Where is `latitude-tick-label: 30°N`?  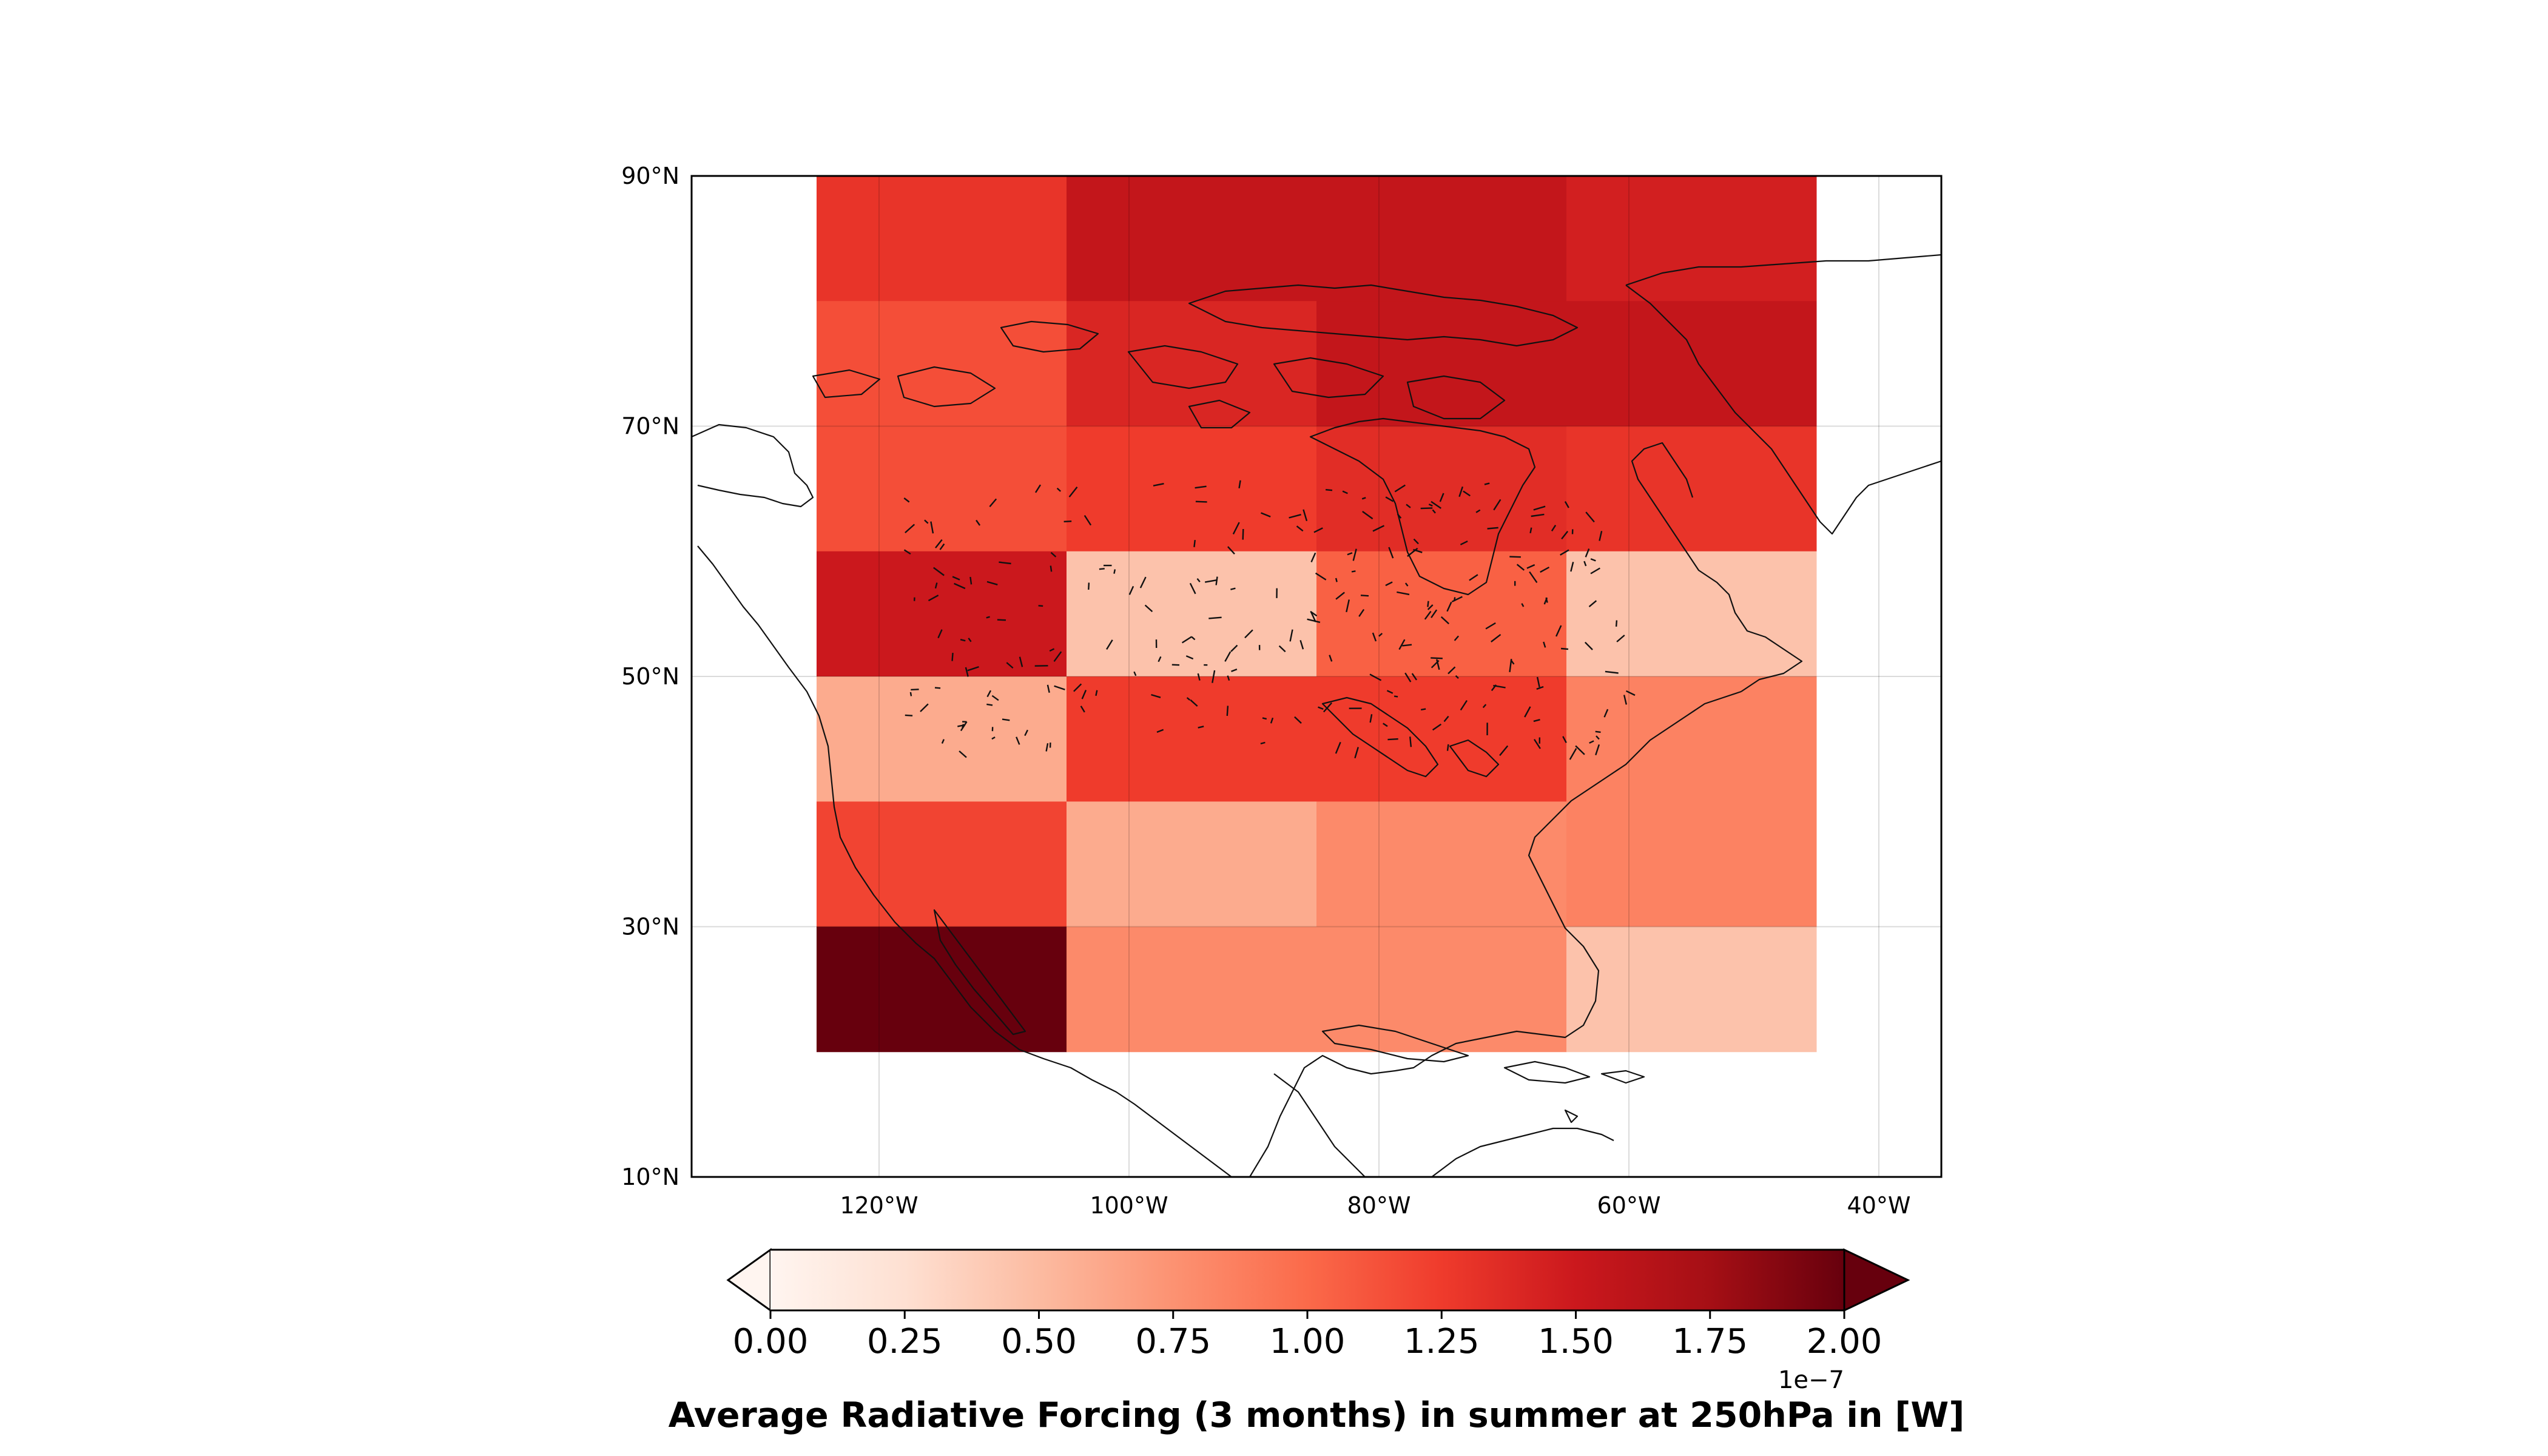 latitude-tick-label: 30°N is located at coordinates (650, 927).